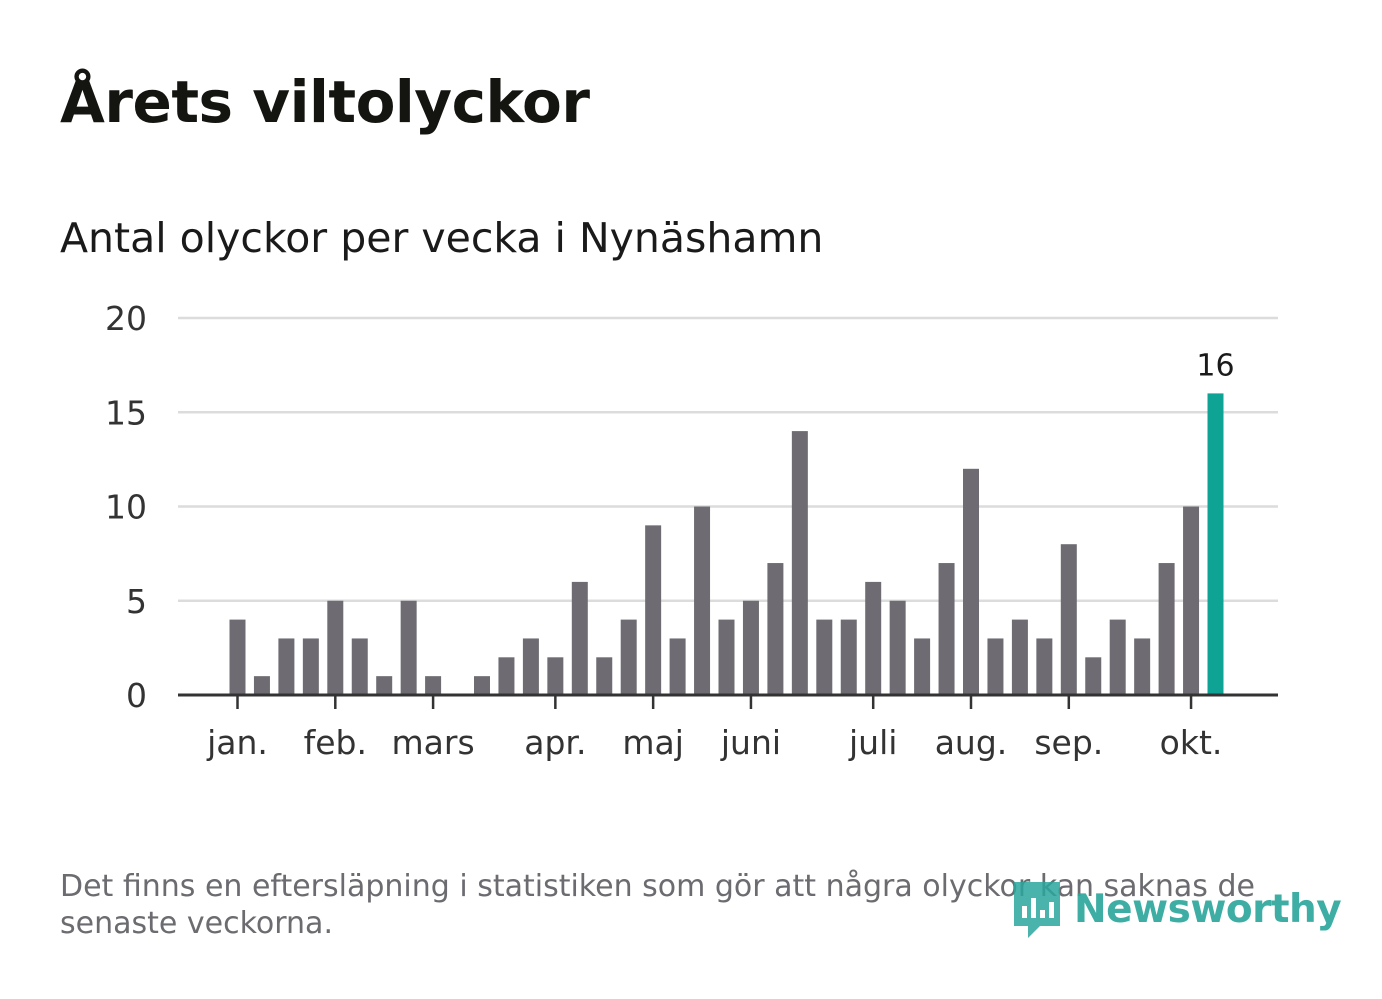  Describe the element at coordinates (136, 695) in the screenshot. I see `y-tick-label: 0` at that location.